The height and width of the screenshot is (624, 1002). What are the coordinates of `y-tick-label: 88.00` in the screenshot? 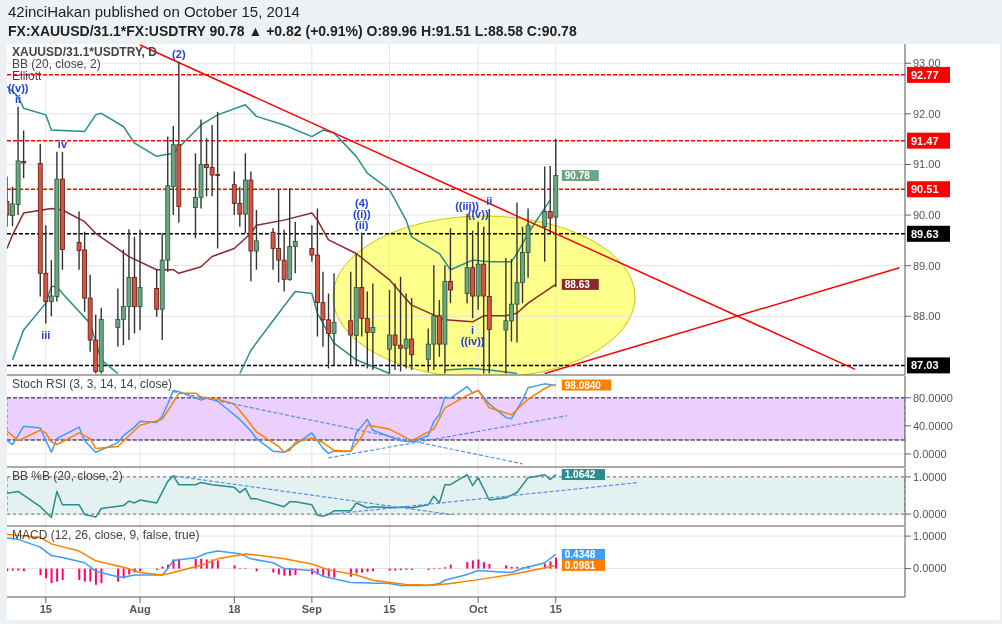 It's located at (927, 316).